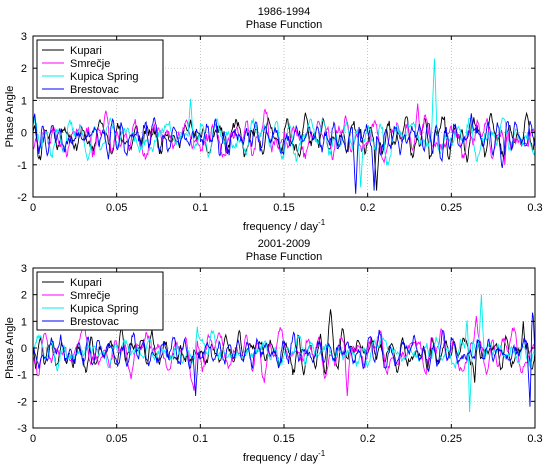  What do you see at coordinates (284, 12) in the screenshot?
I see `chart-title: 1986-1994` at bounding box center [284, 12].